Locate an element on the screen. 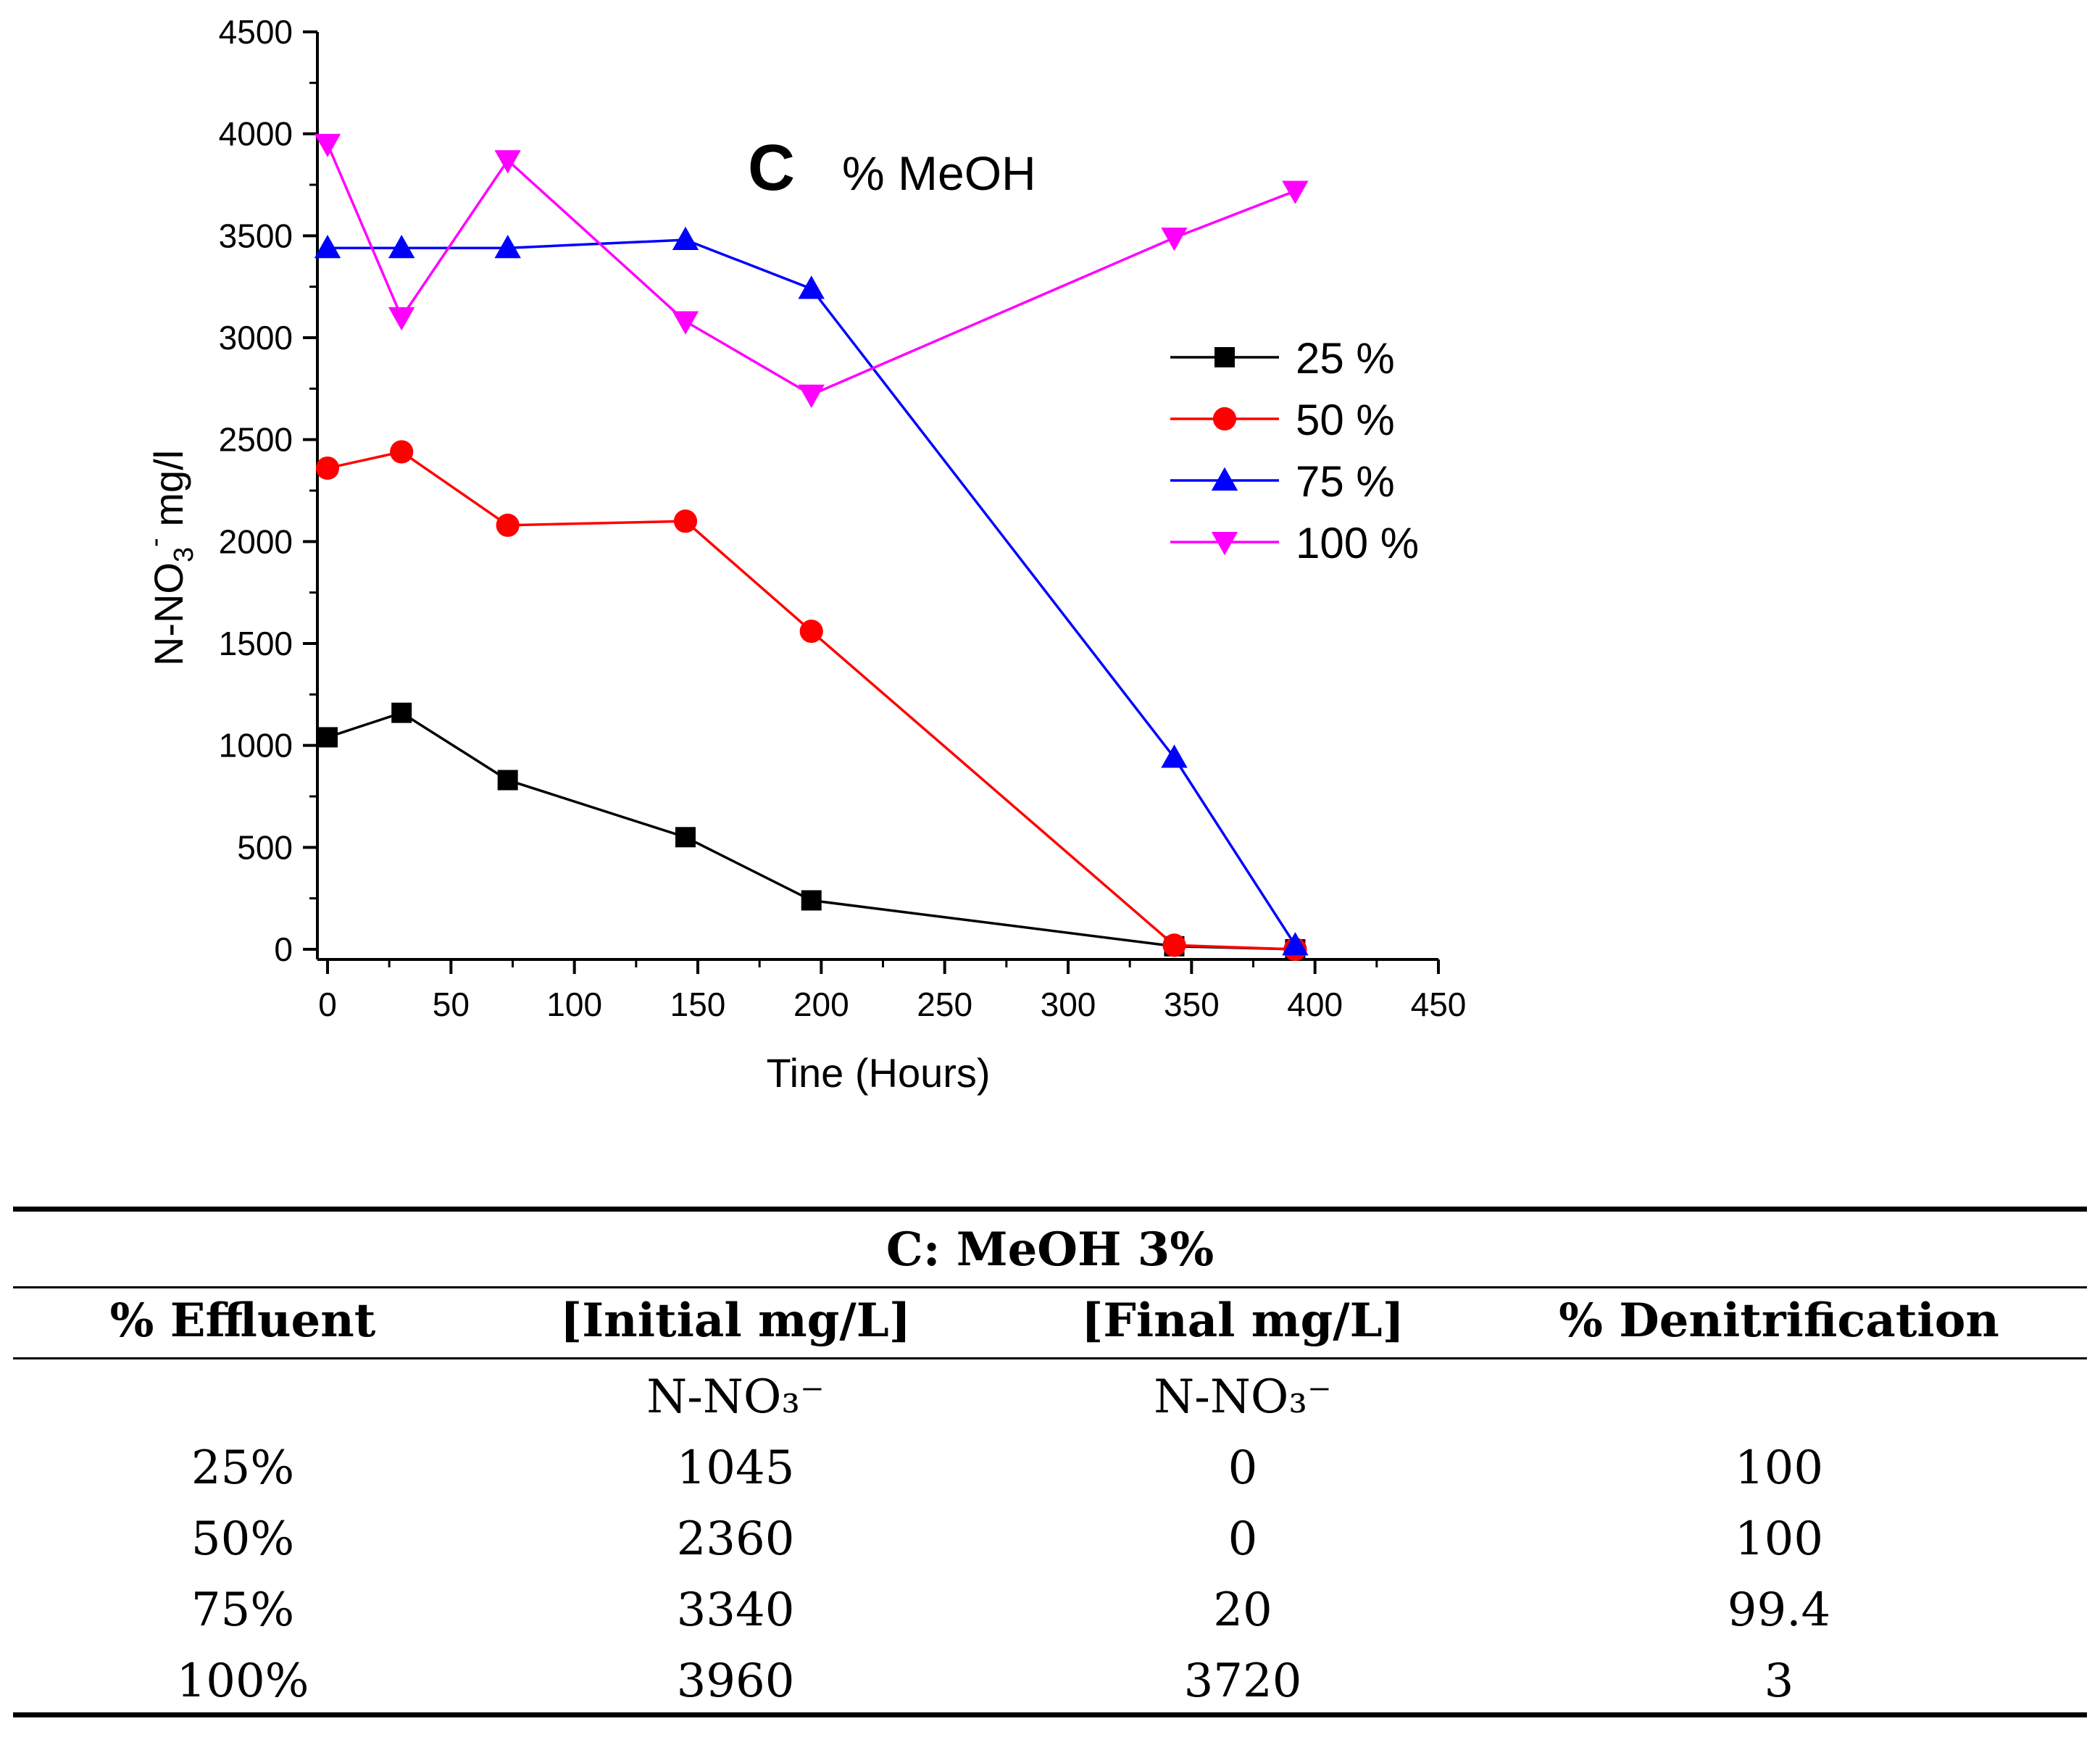 The image size is (2100, 1737). y-tick-label: 1500 is located at coordinates (256, 644).